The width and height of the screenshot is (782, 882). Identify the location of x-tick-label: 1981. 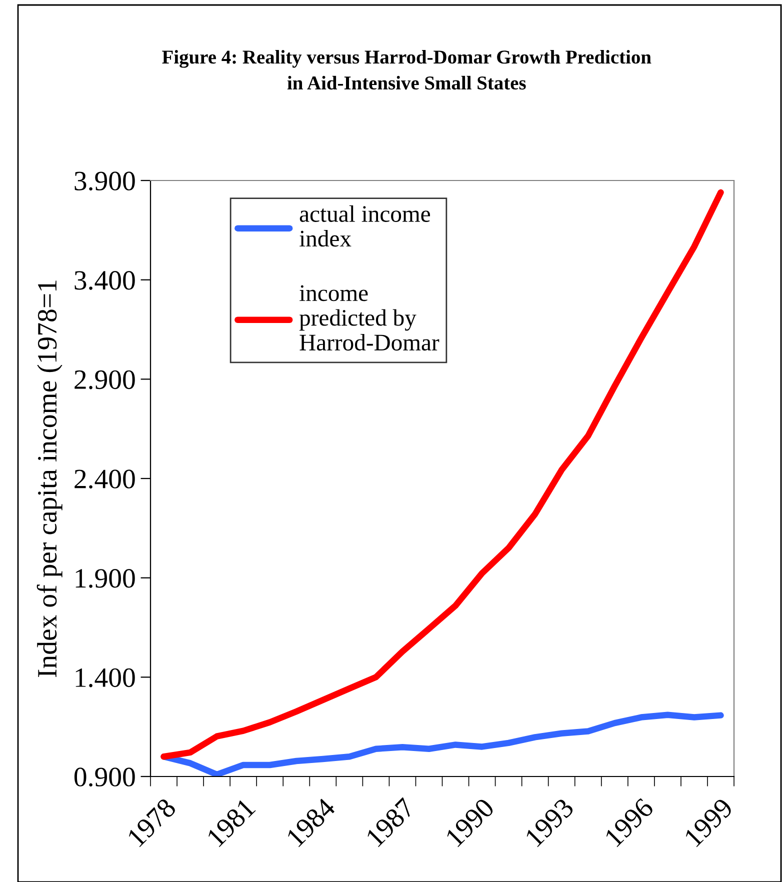
(231, 823).